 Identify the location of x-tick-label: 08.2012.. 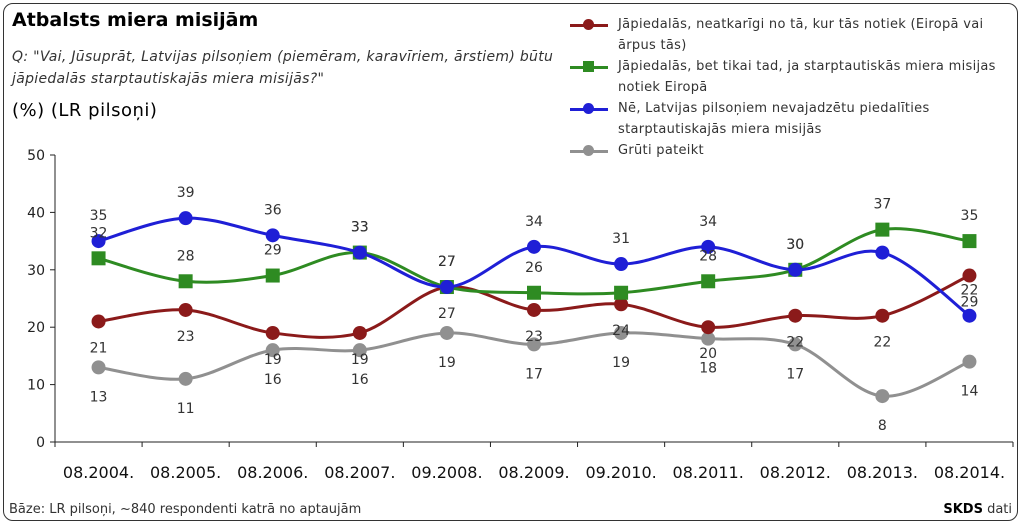
(795, 472).